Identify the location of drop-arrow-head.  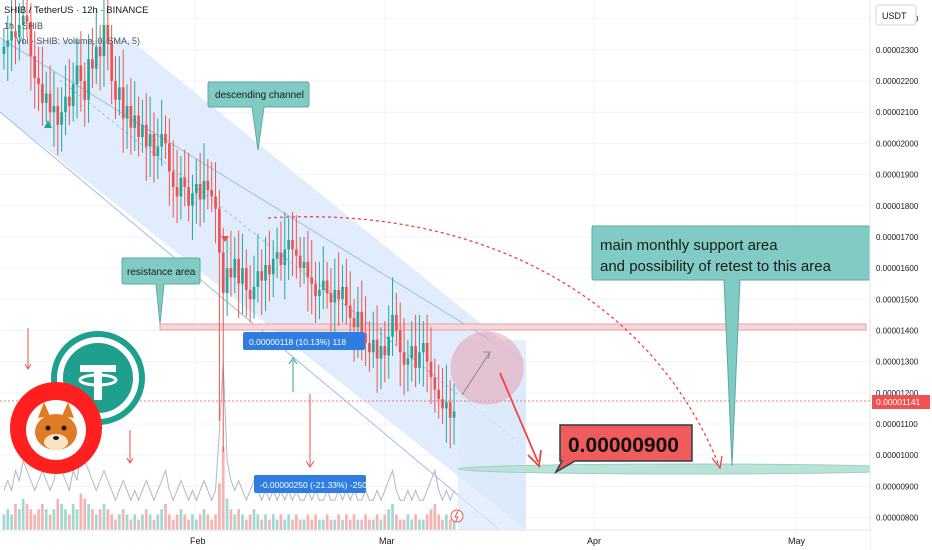
(534, 458).